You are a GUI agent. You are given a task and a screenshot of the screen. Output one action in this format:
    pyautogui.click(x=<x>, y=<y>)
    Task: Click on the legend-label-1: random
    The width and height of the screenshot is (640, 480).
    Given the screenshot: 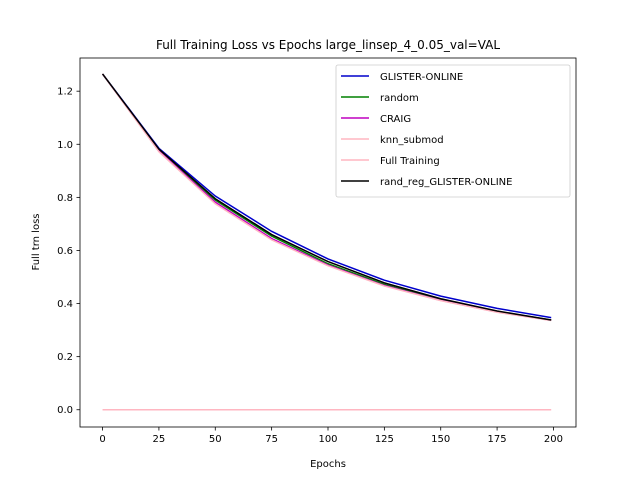 What is the action you would take?
    pyautogui.click(x=399, y=98)
    